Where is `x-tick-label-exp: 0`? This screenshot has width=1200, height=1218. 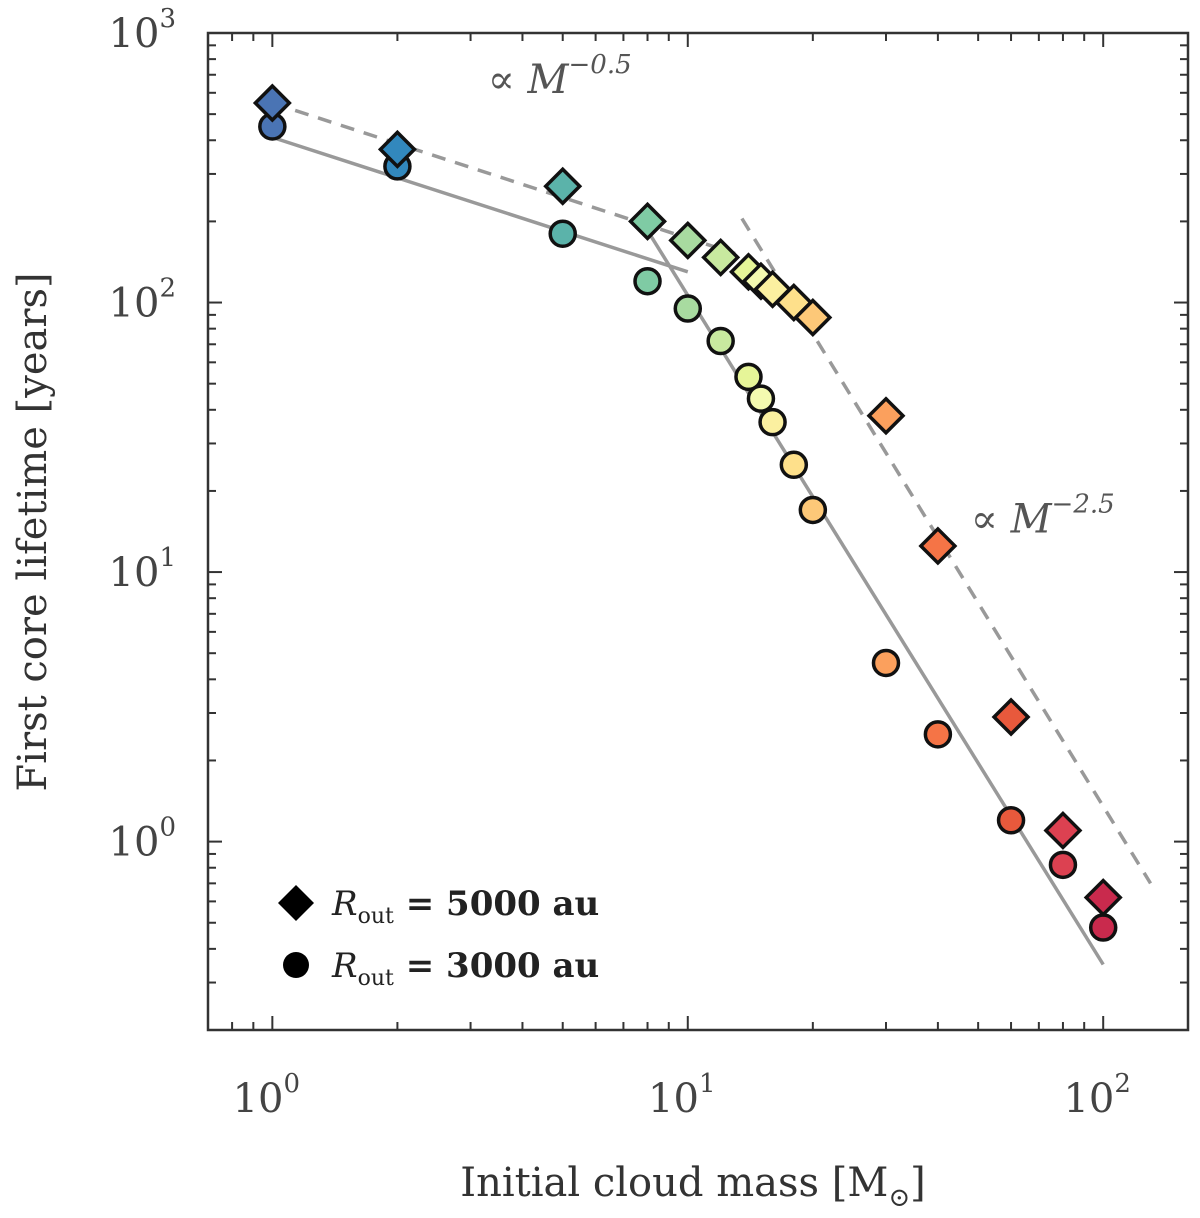 x-tick-label-exp: 0 is located at coordinates (292, 1084).